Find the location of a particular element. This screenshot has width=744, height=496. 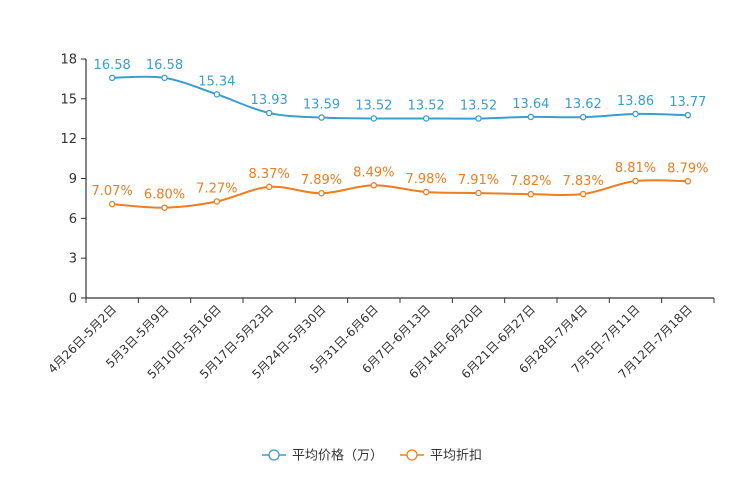

y-tick-label: 0 is located at coordinates (73, 299).